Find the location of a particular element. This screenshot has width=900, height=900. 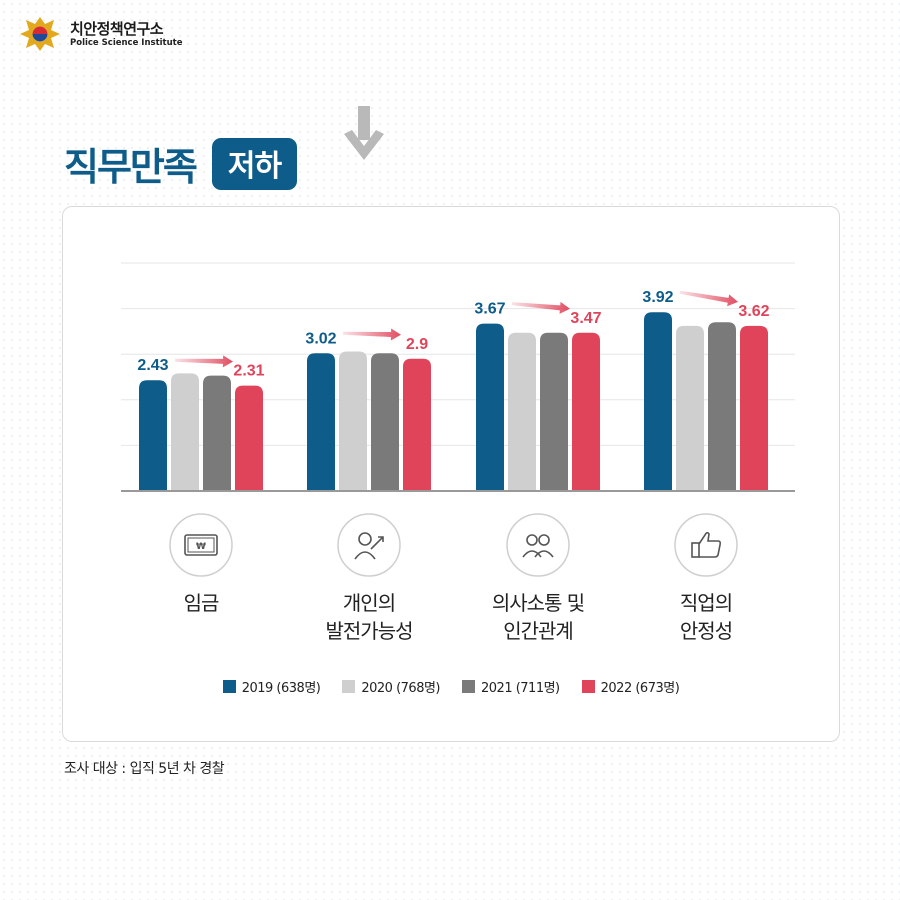

category-label: 의사소통 및 인간관계 is located at coordinates (538, 617).